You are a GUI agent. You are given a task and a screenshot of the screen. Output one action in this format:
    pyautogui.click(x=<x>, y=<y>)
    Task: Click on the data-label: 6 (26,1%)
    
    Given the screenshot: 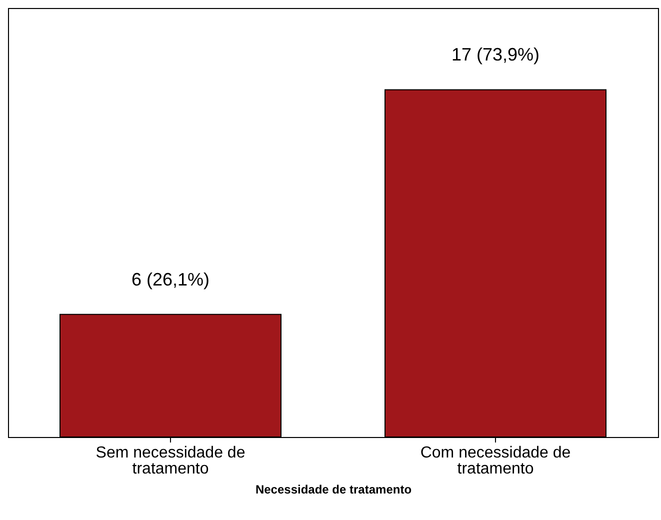 What is the action you would take?
    pyautogui.click(x=170, y=279)
    